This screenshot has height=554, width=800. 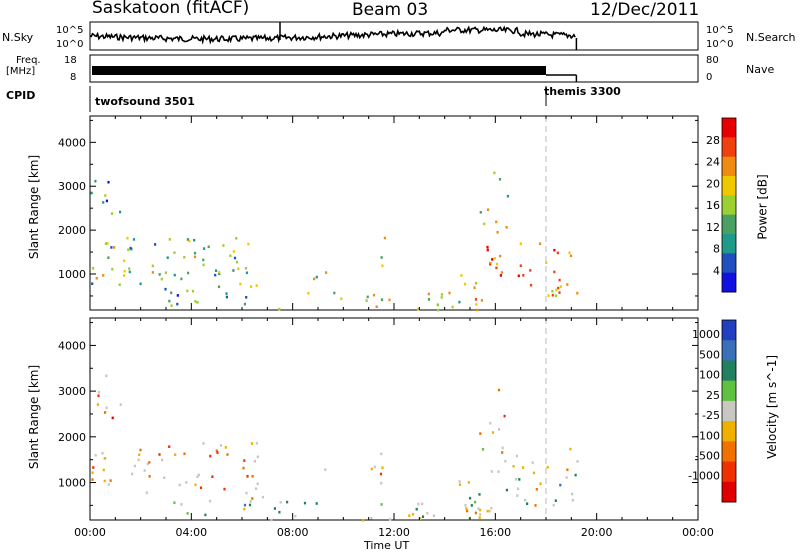 What do you see at coordinates (720, 30) in the screenshot?
I see `nsearch-tick-top: 10^5` at bounding box center [720, 30].